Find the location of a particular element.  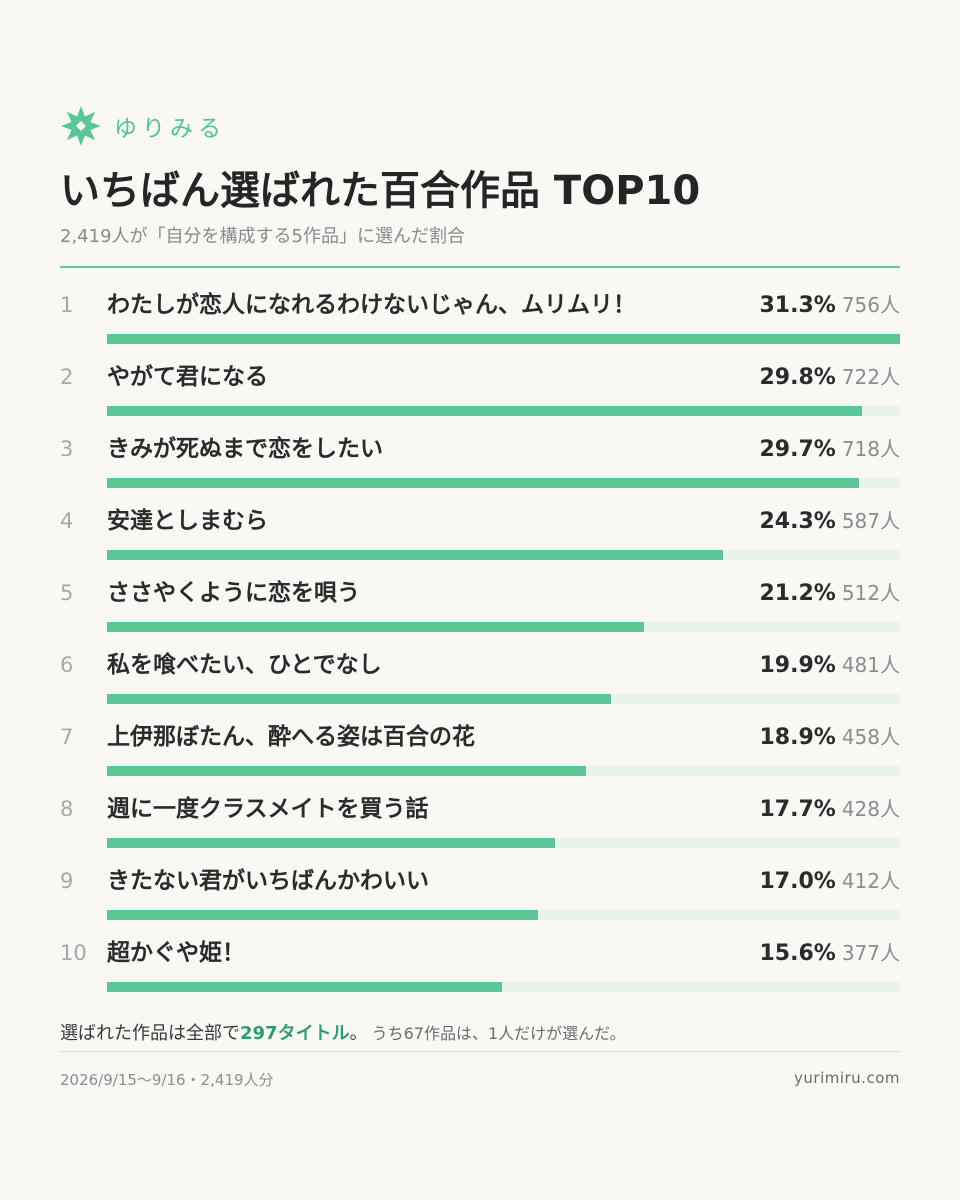

percent-label: 19.9% is located at coordinates (797, 665).